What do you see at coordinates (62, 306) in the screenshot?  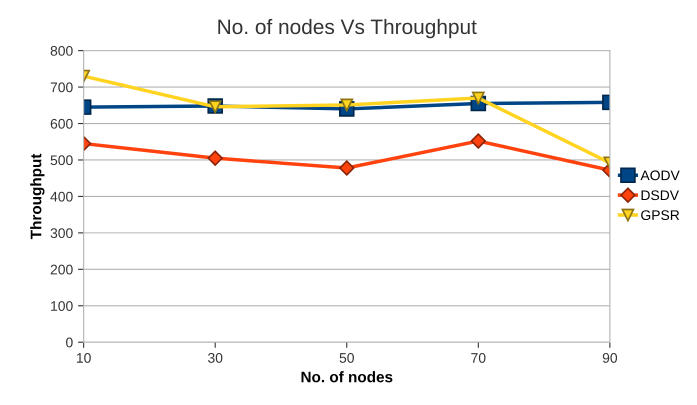 I see `y-tick-label: 100` at bounding box center [62, 306].